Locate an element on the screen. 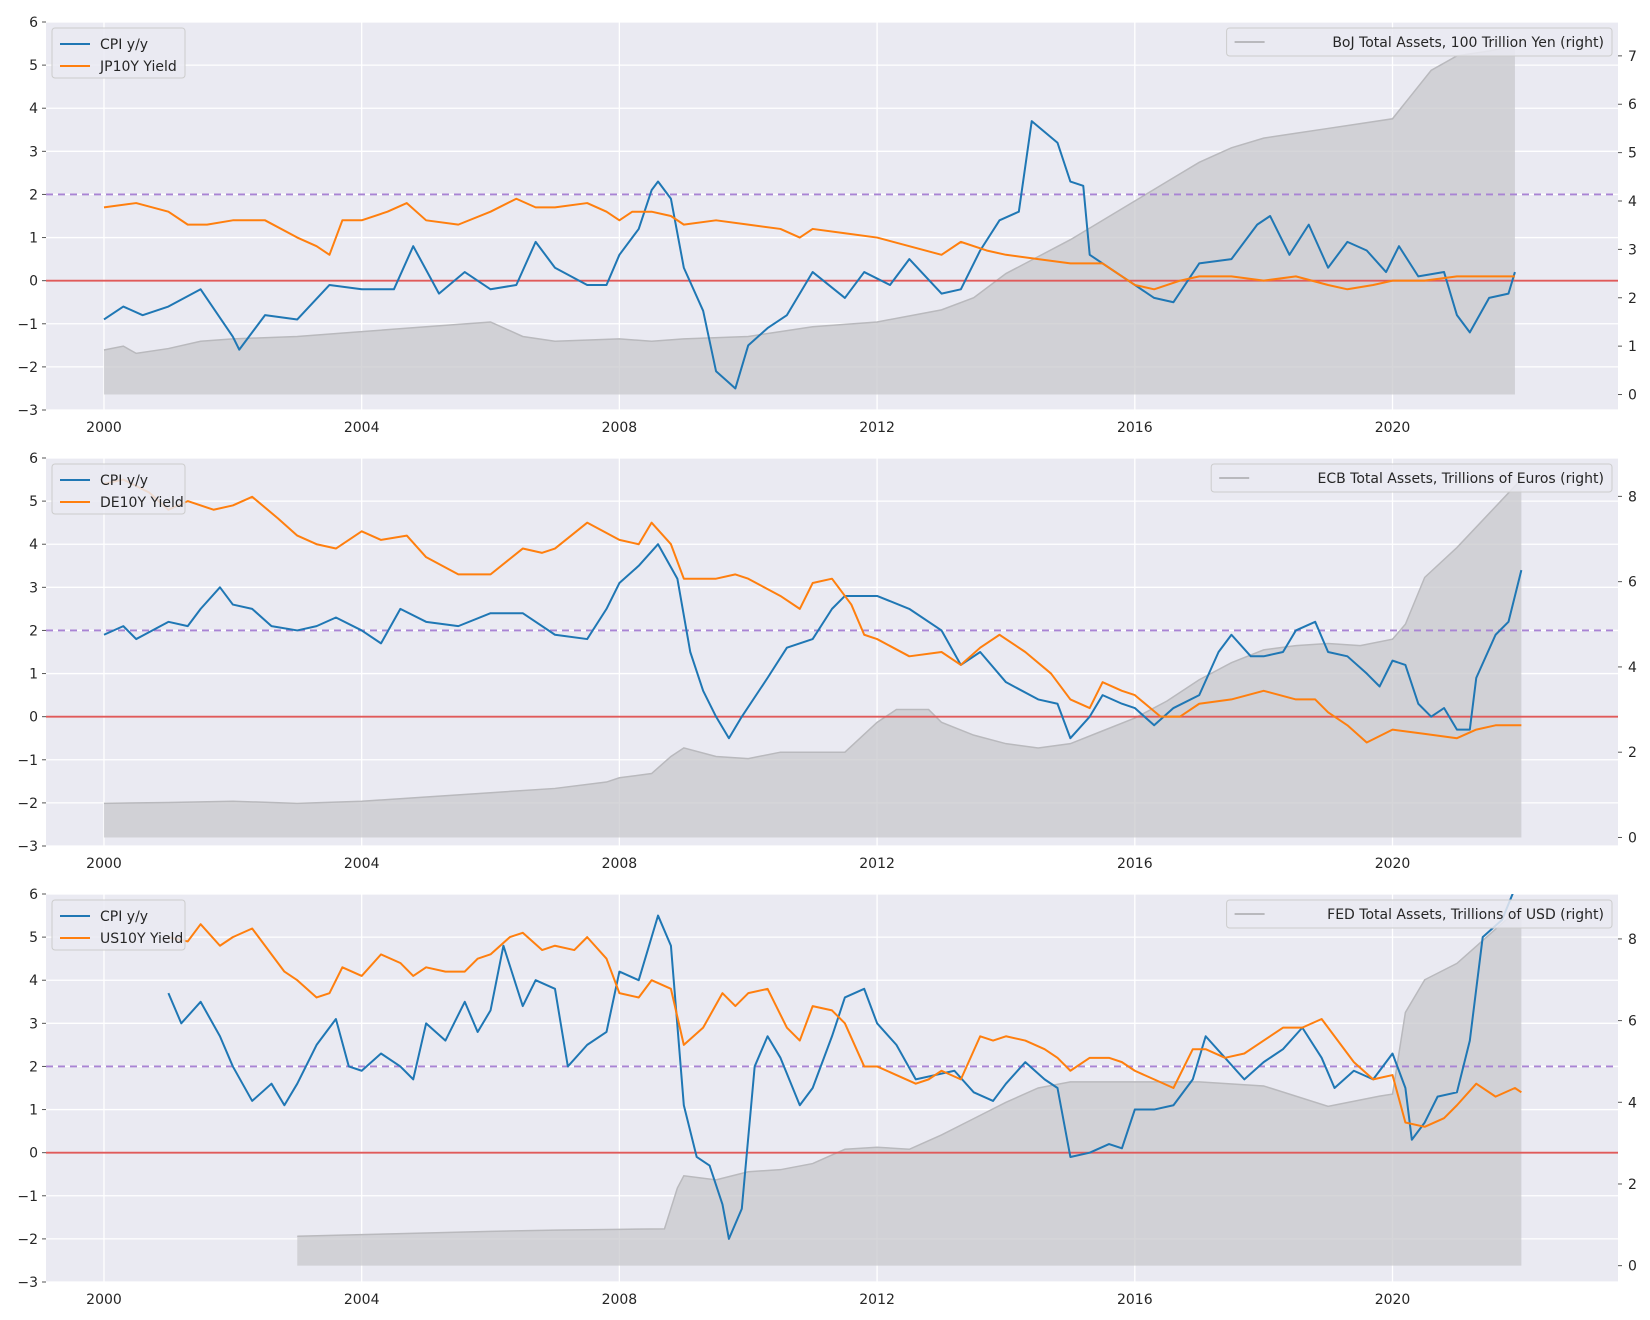 The height and width of the screenshot is (1320, 1650). y2-tick-label: 7 is located at coordinates (1632, 57).